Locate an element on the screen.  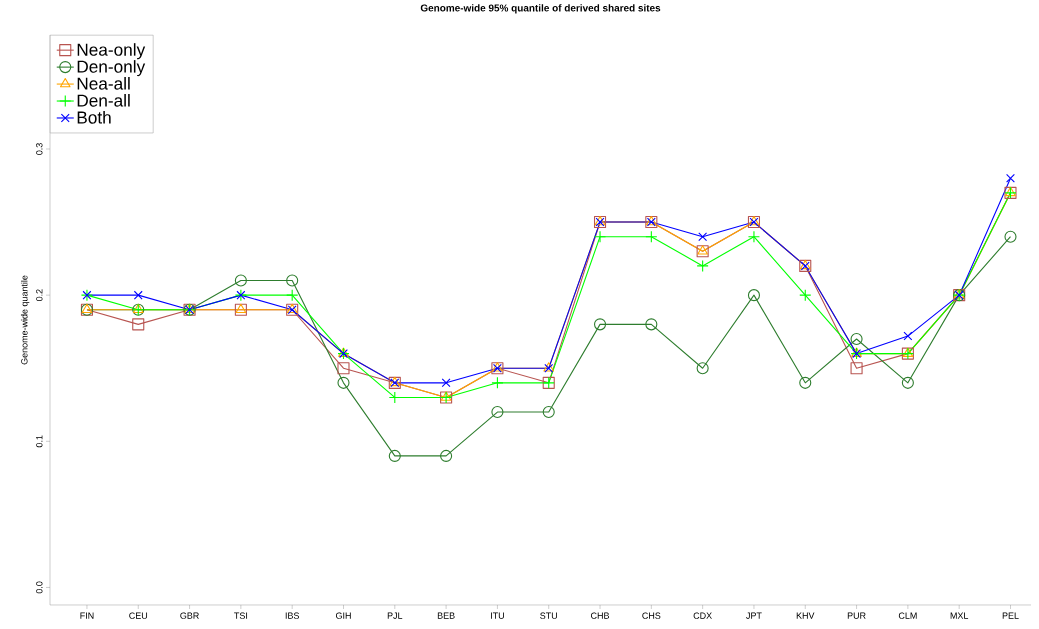
y-axis-title: Genome-wide quantile is located at coordinates (25, 320).